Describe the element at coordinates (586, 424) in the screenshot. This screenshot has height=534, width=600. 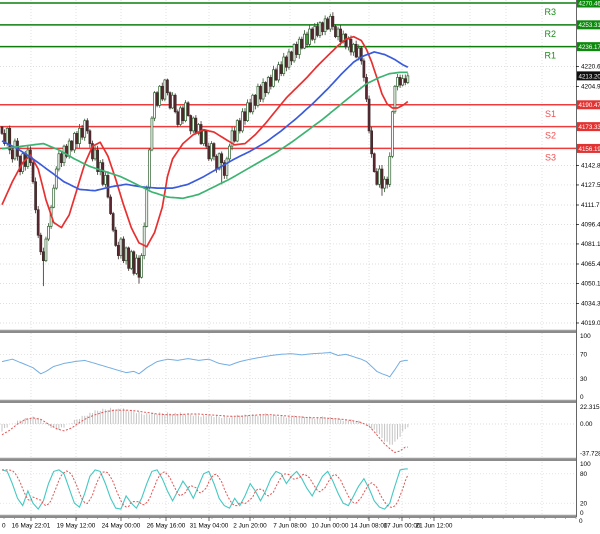
I see `macd-axis-value: 0.00` at that location.